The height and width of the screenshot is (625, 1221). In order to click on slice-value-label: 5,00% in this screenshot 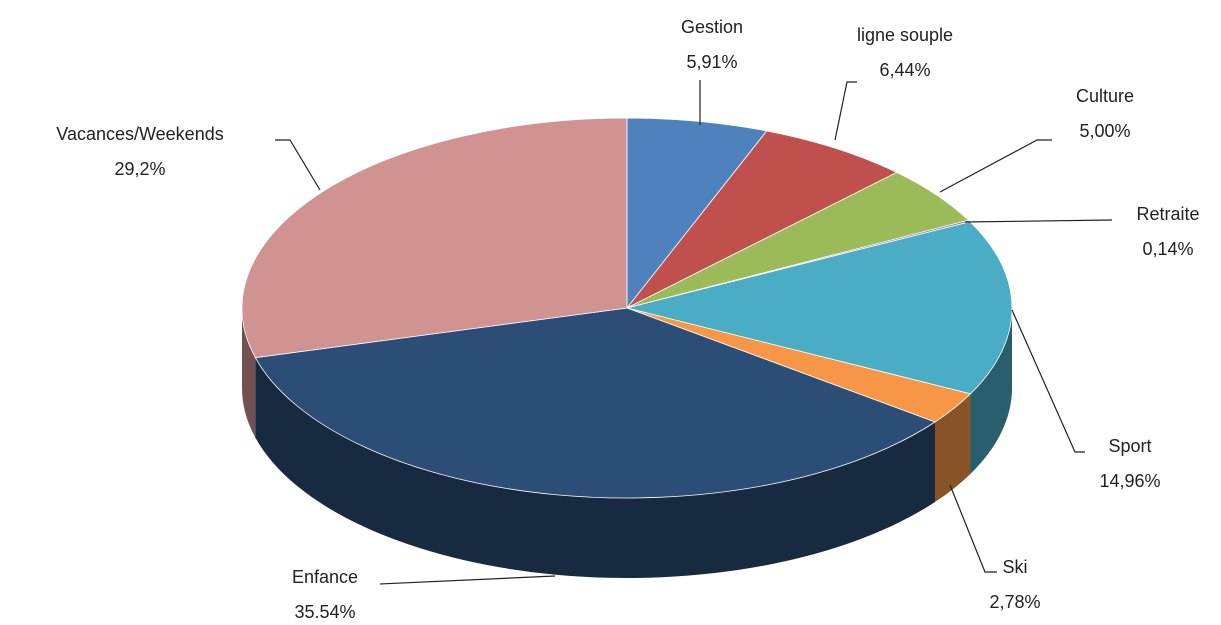, I will do `click(1104, 131)`.